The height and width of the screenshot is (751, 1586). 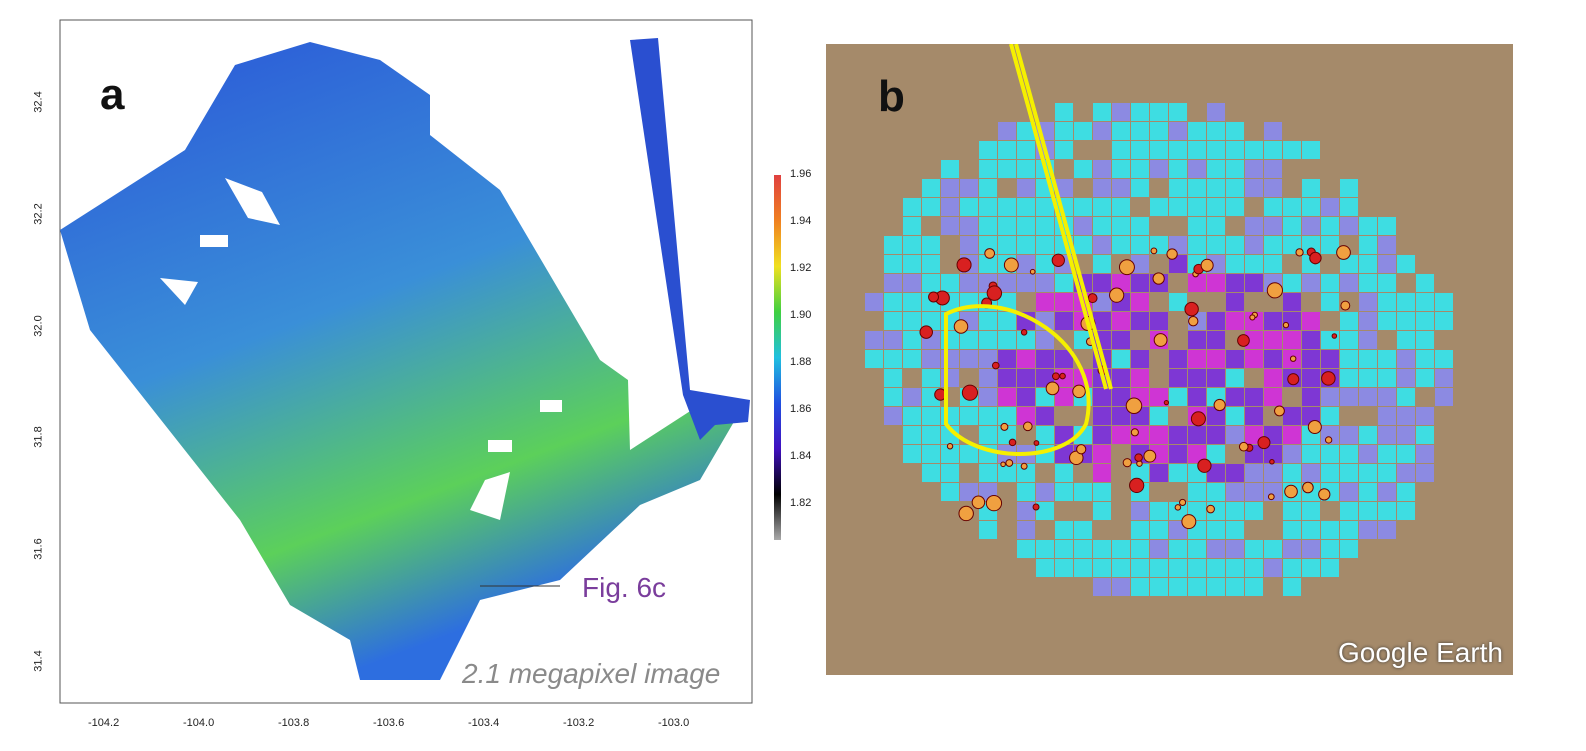 I want to click on y-tick-label: 32.0, so click(x=38, y=325).